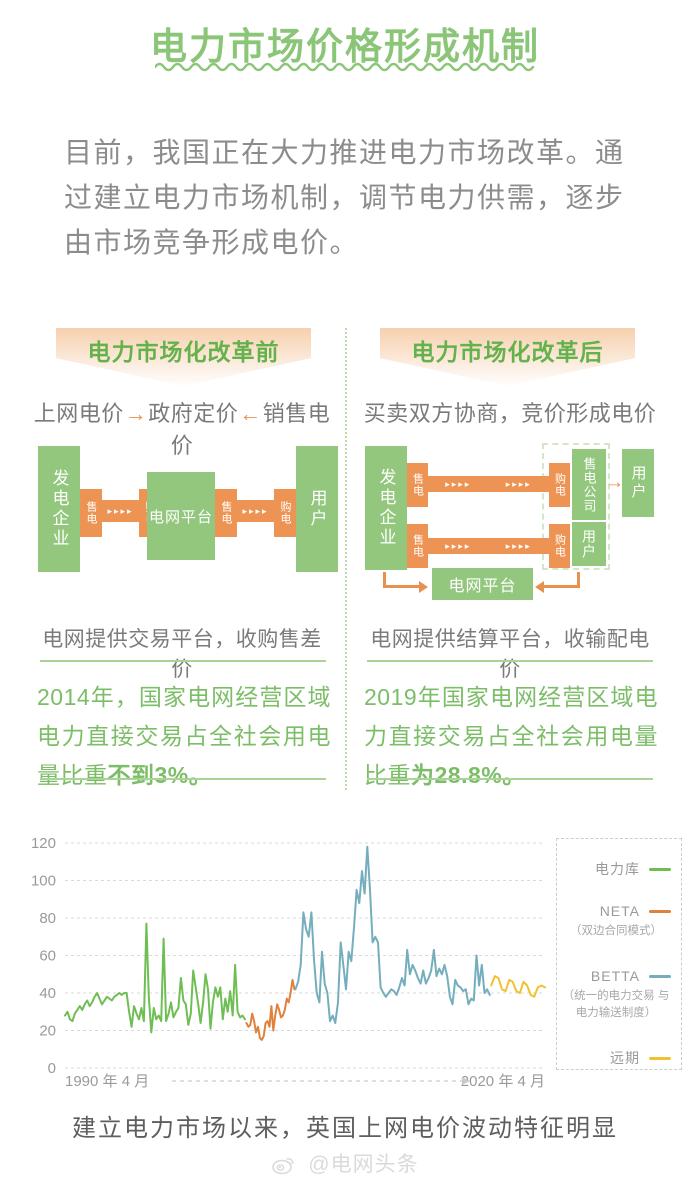 The image size is (690, 1181). What do you see at coordinates (284, 1167) in the screenshot?
I see `weibo-icon` at bounding box center [284, 1167].